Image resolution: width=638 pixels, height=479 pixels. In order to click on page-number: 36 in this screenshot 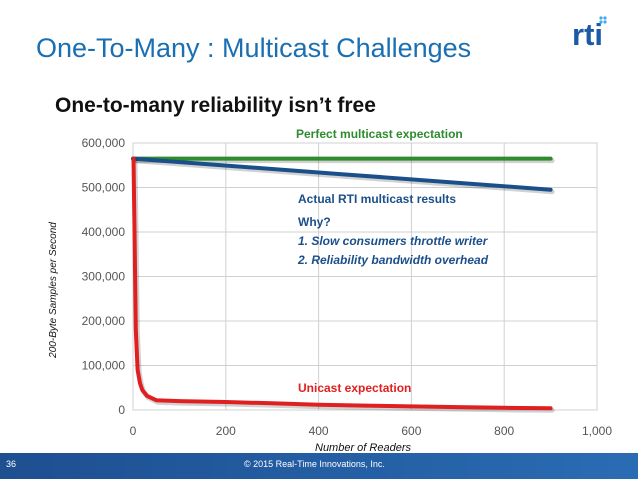, I will do `click(11, 464)`.